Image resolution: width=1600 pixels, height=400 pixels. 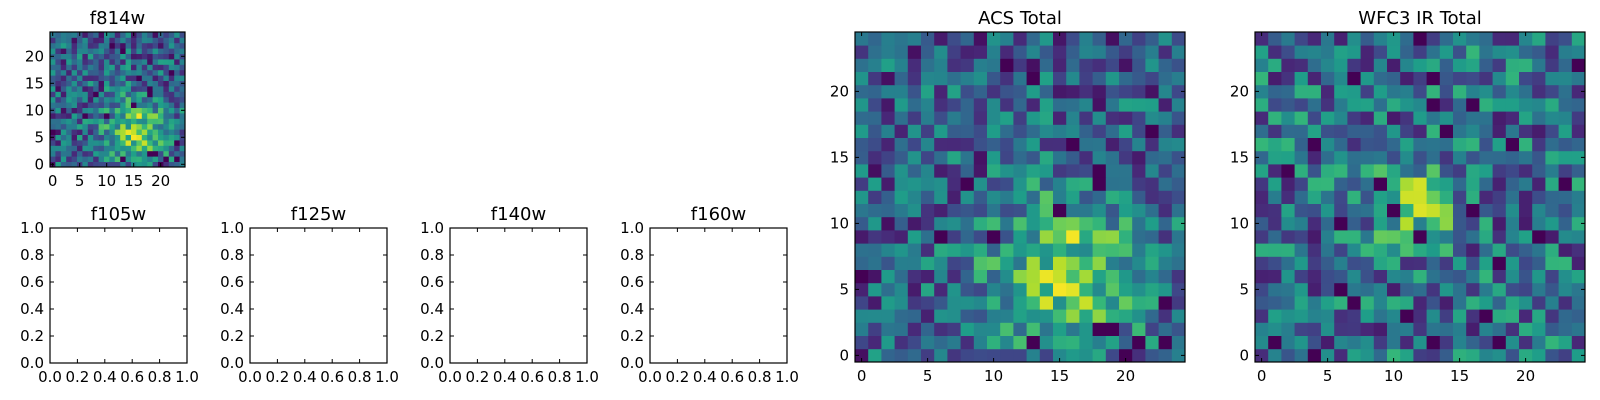 What do you see at coordinates (277, 377) in the screenshot?
I see `x-tick-label: 0.2` at bounding box center [277, 377].